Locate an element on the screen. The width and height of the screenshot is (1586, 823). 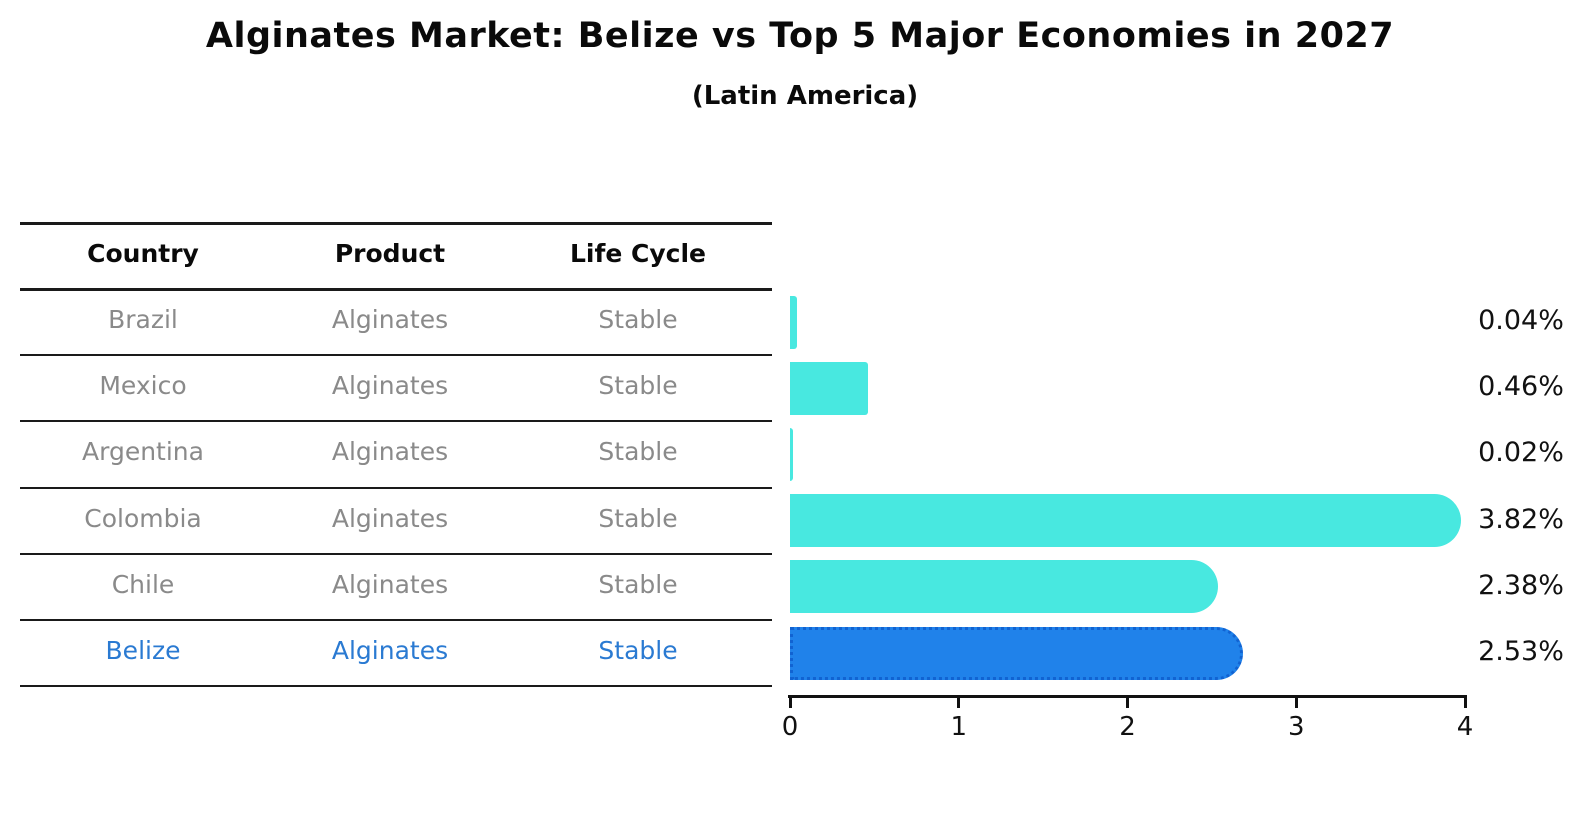
table-cell-belize-2: Stable is located at coordinates (638, 650).